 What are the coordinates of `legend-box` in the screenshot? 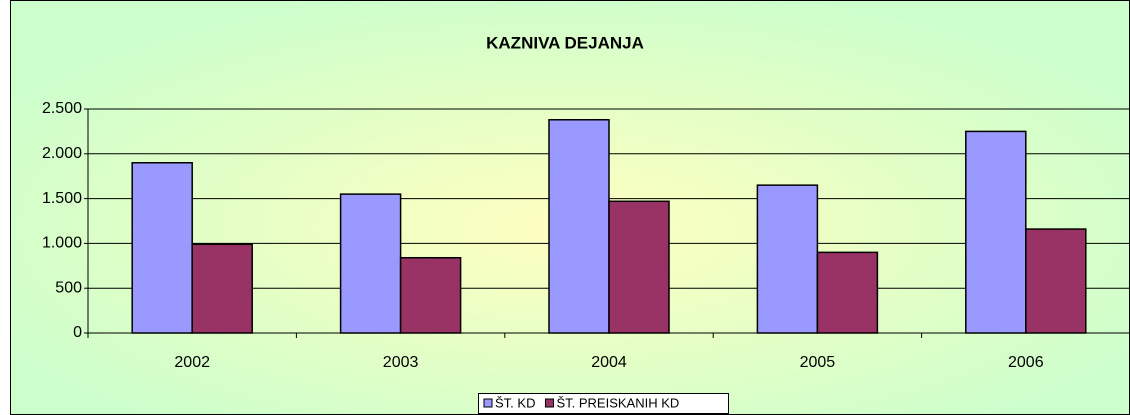 It's located at (603, 403).